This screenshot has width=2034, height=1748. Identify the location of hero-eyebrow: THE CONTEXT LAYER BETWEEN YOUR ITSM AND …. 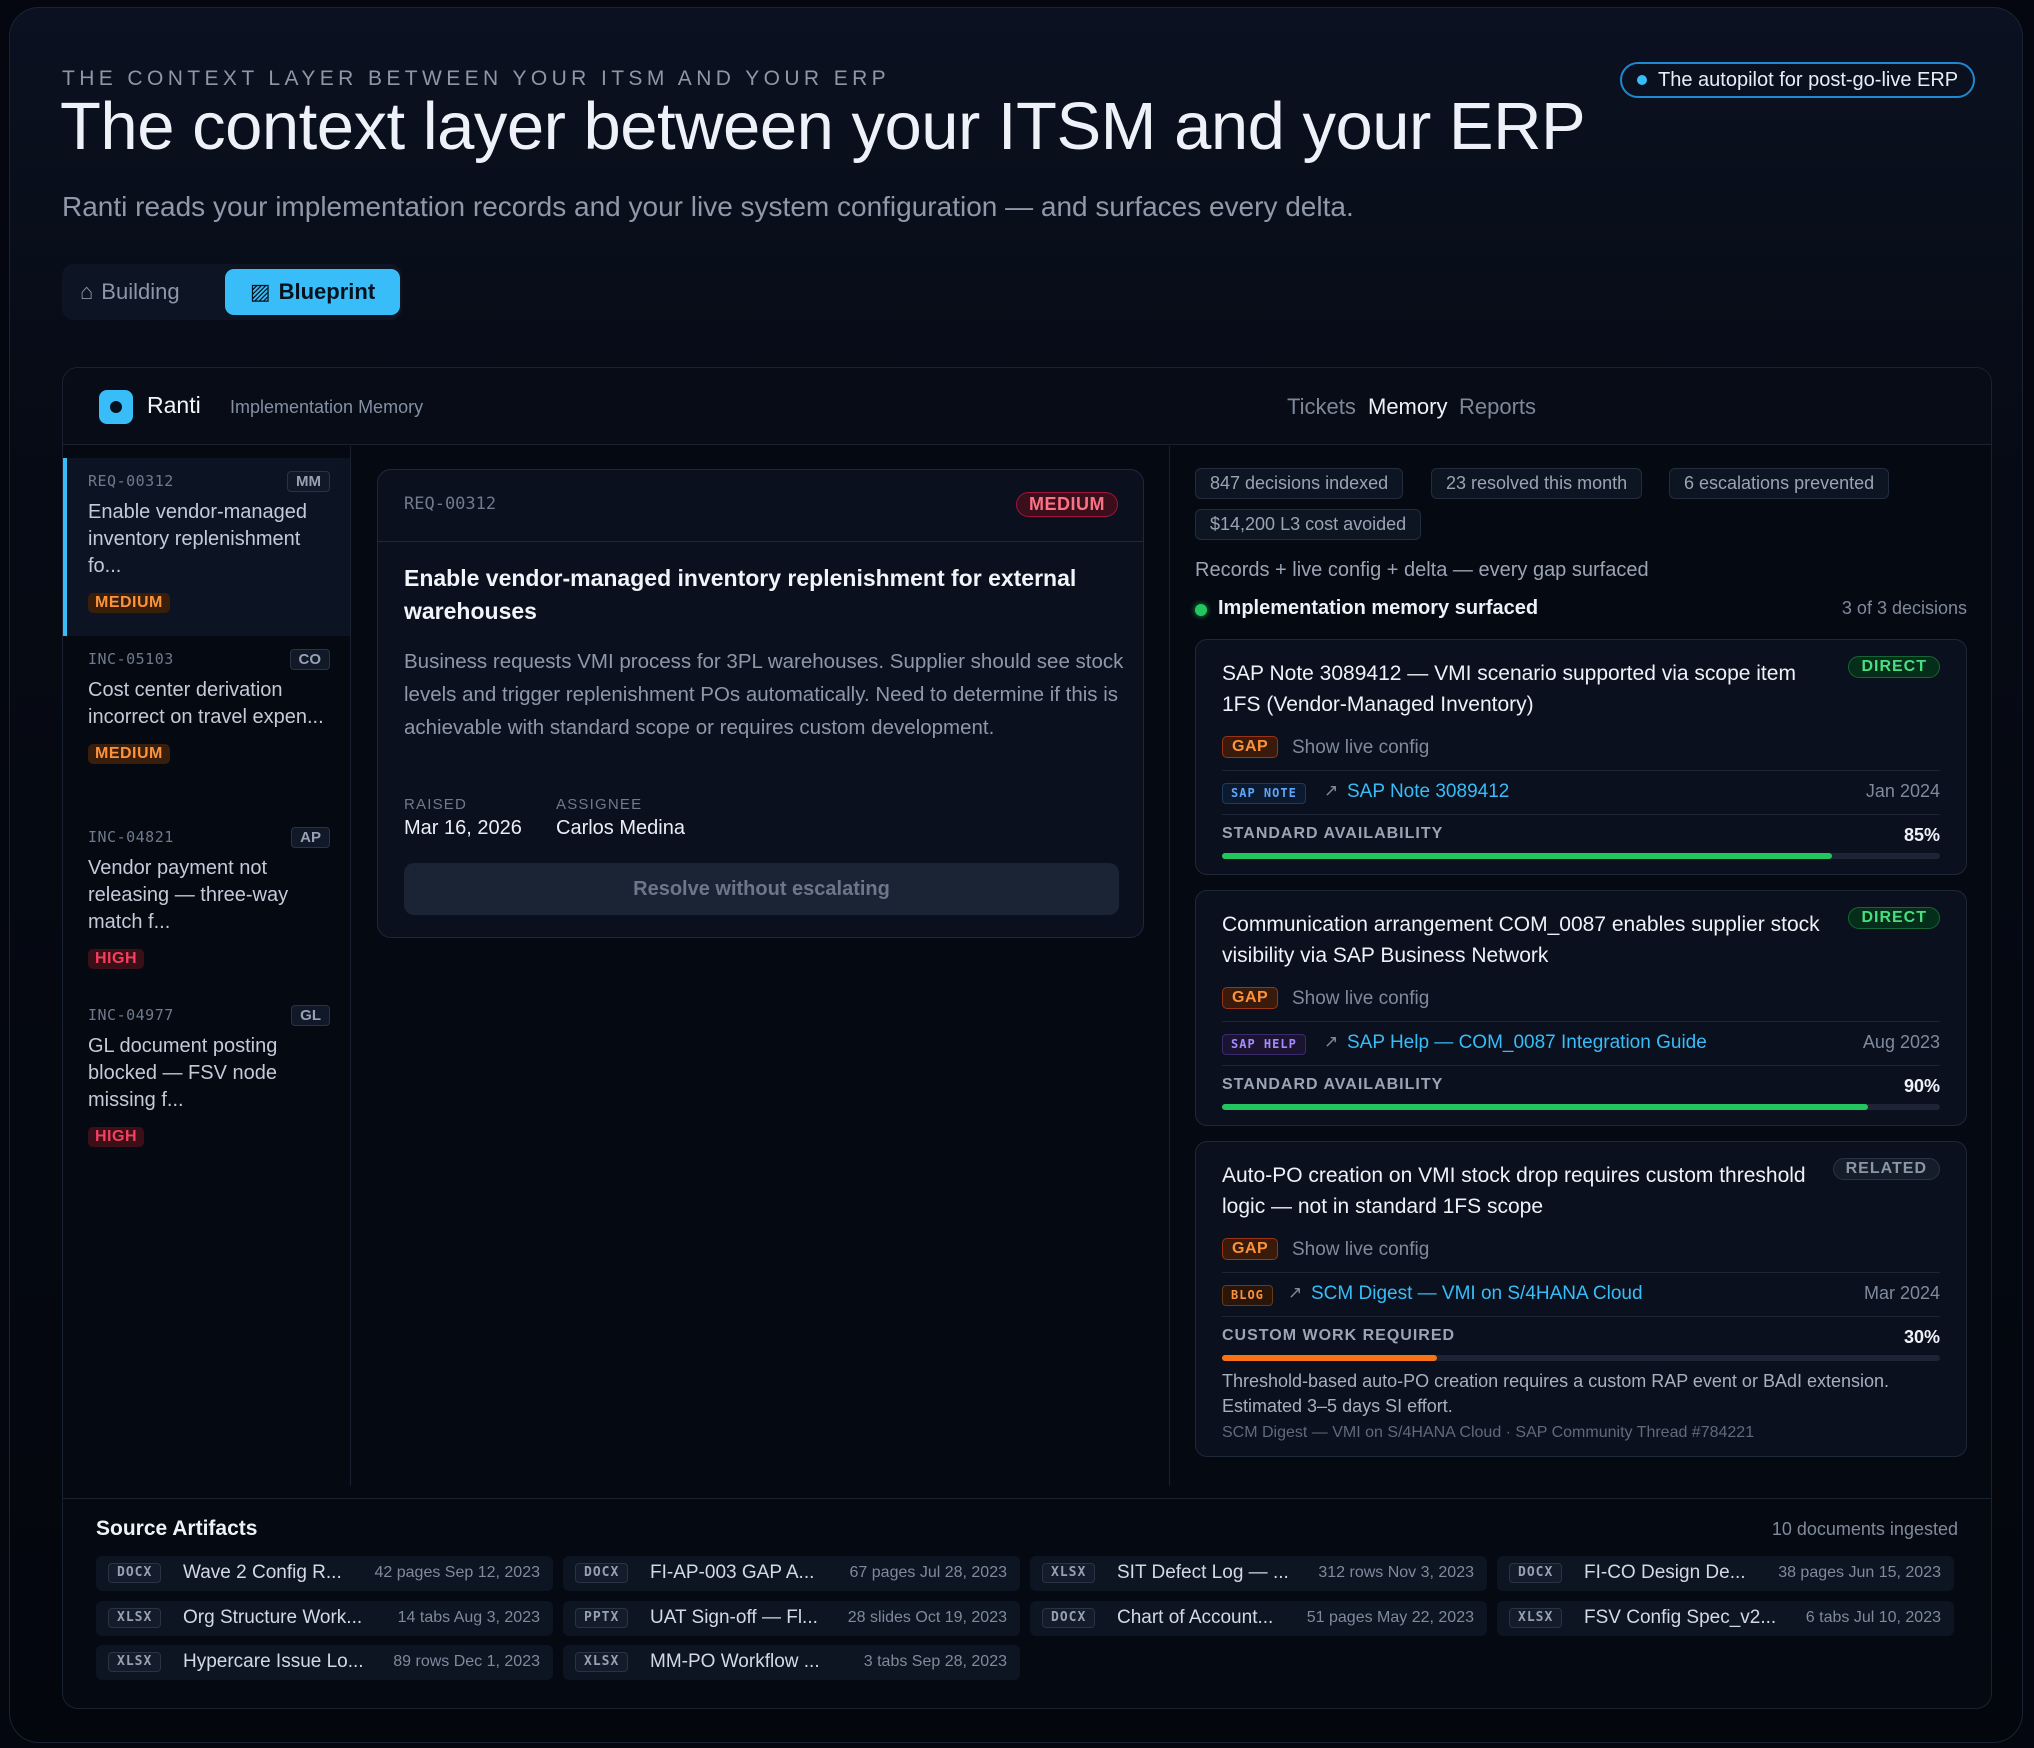
(476, 78).